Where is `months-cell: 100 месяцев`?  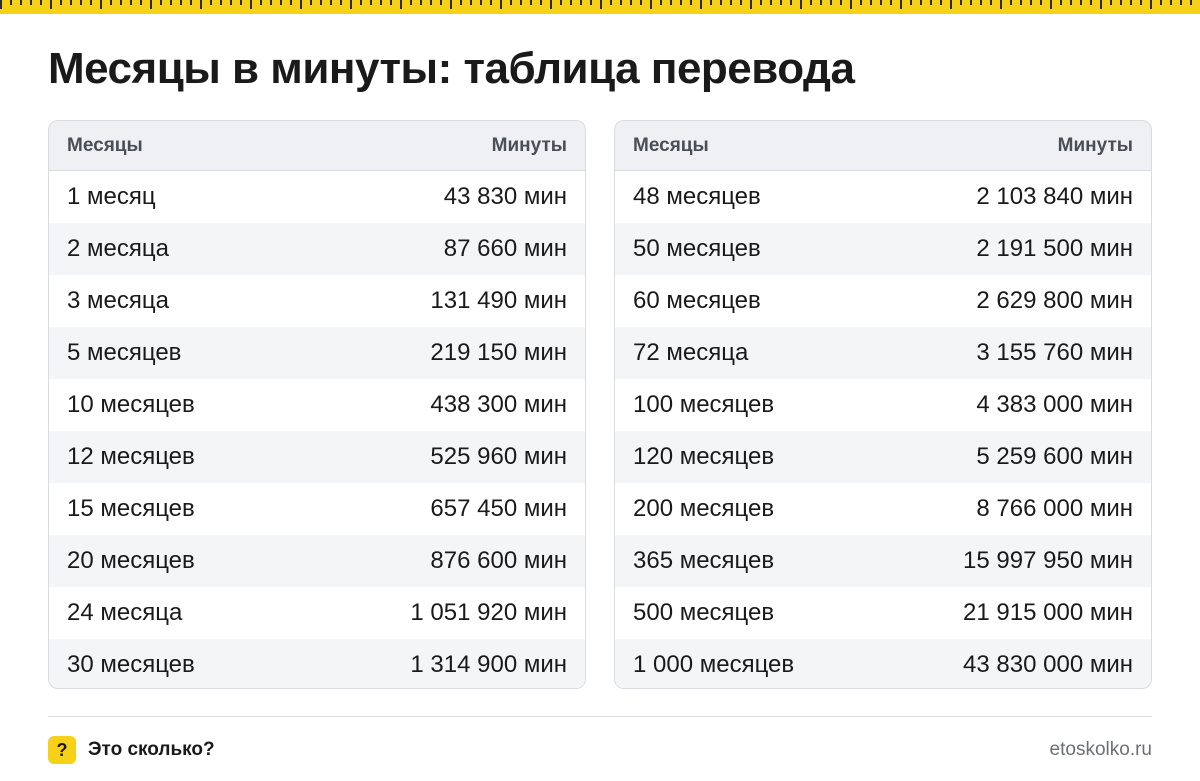 months-cell: 100 месяцев is located at coordinates (704, 404).